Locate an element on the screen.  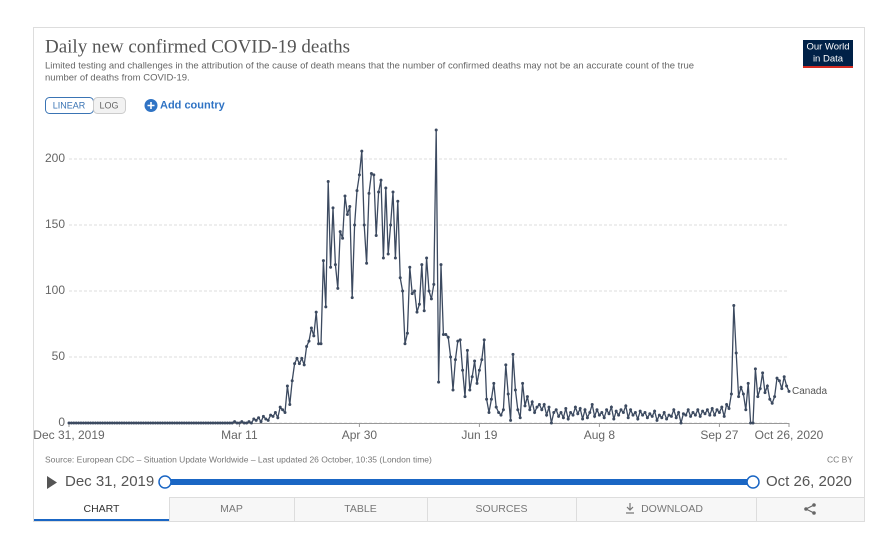
tab: DOWNLOAD is located at coordinates (672, 509).